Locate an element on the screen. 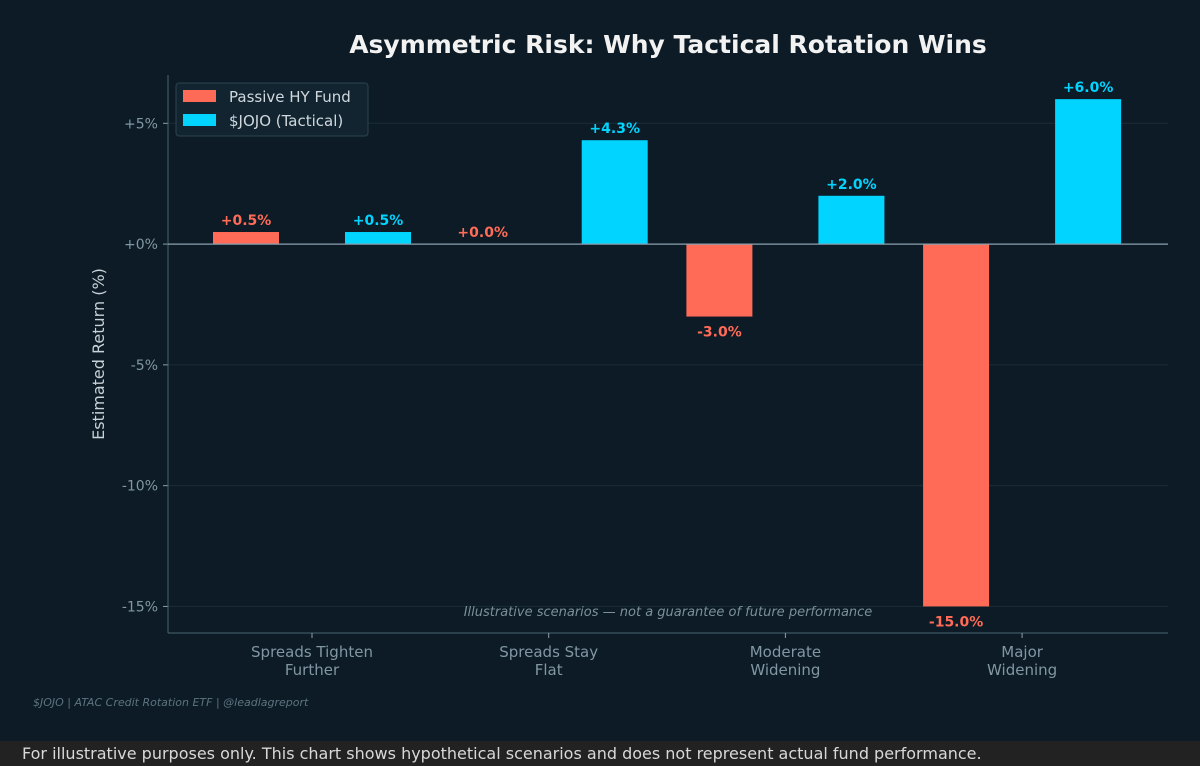 The image size is (1200, 766). x-tick-label: Major is located at coordinates (1022, 652).